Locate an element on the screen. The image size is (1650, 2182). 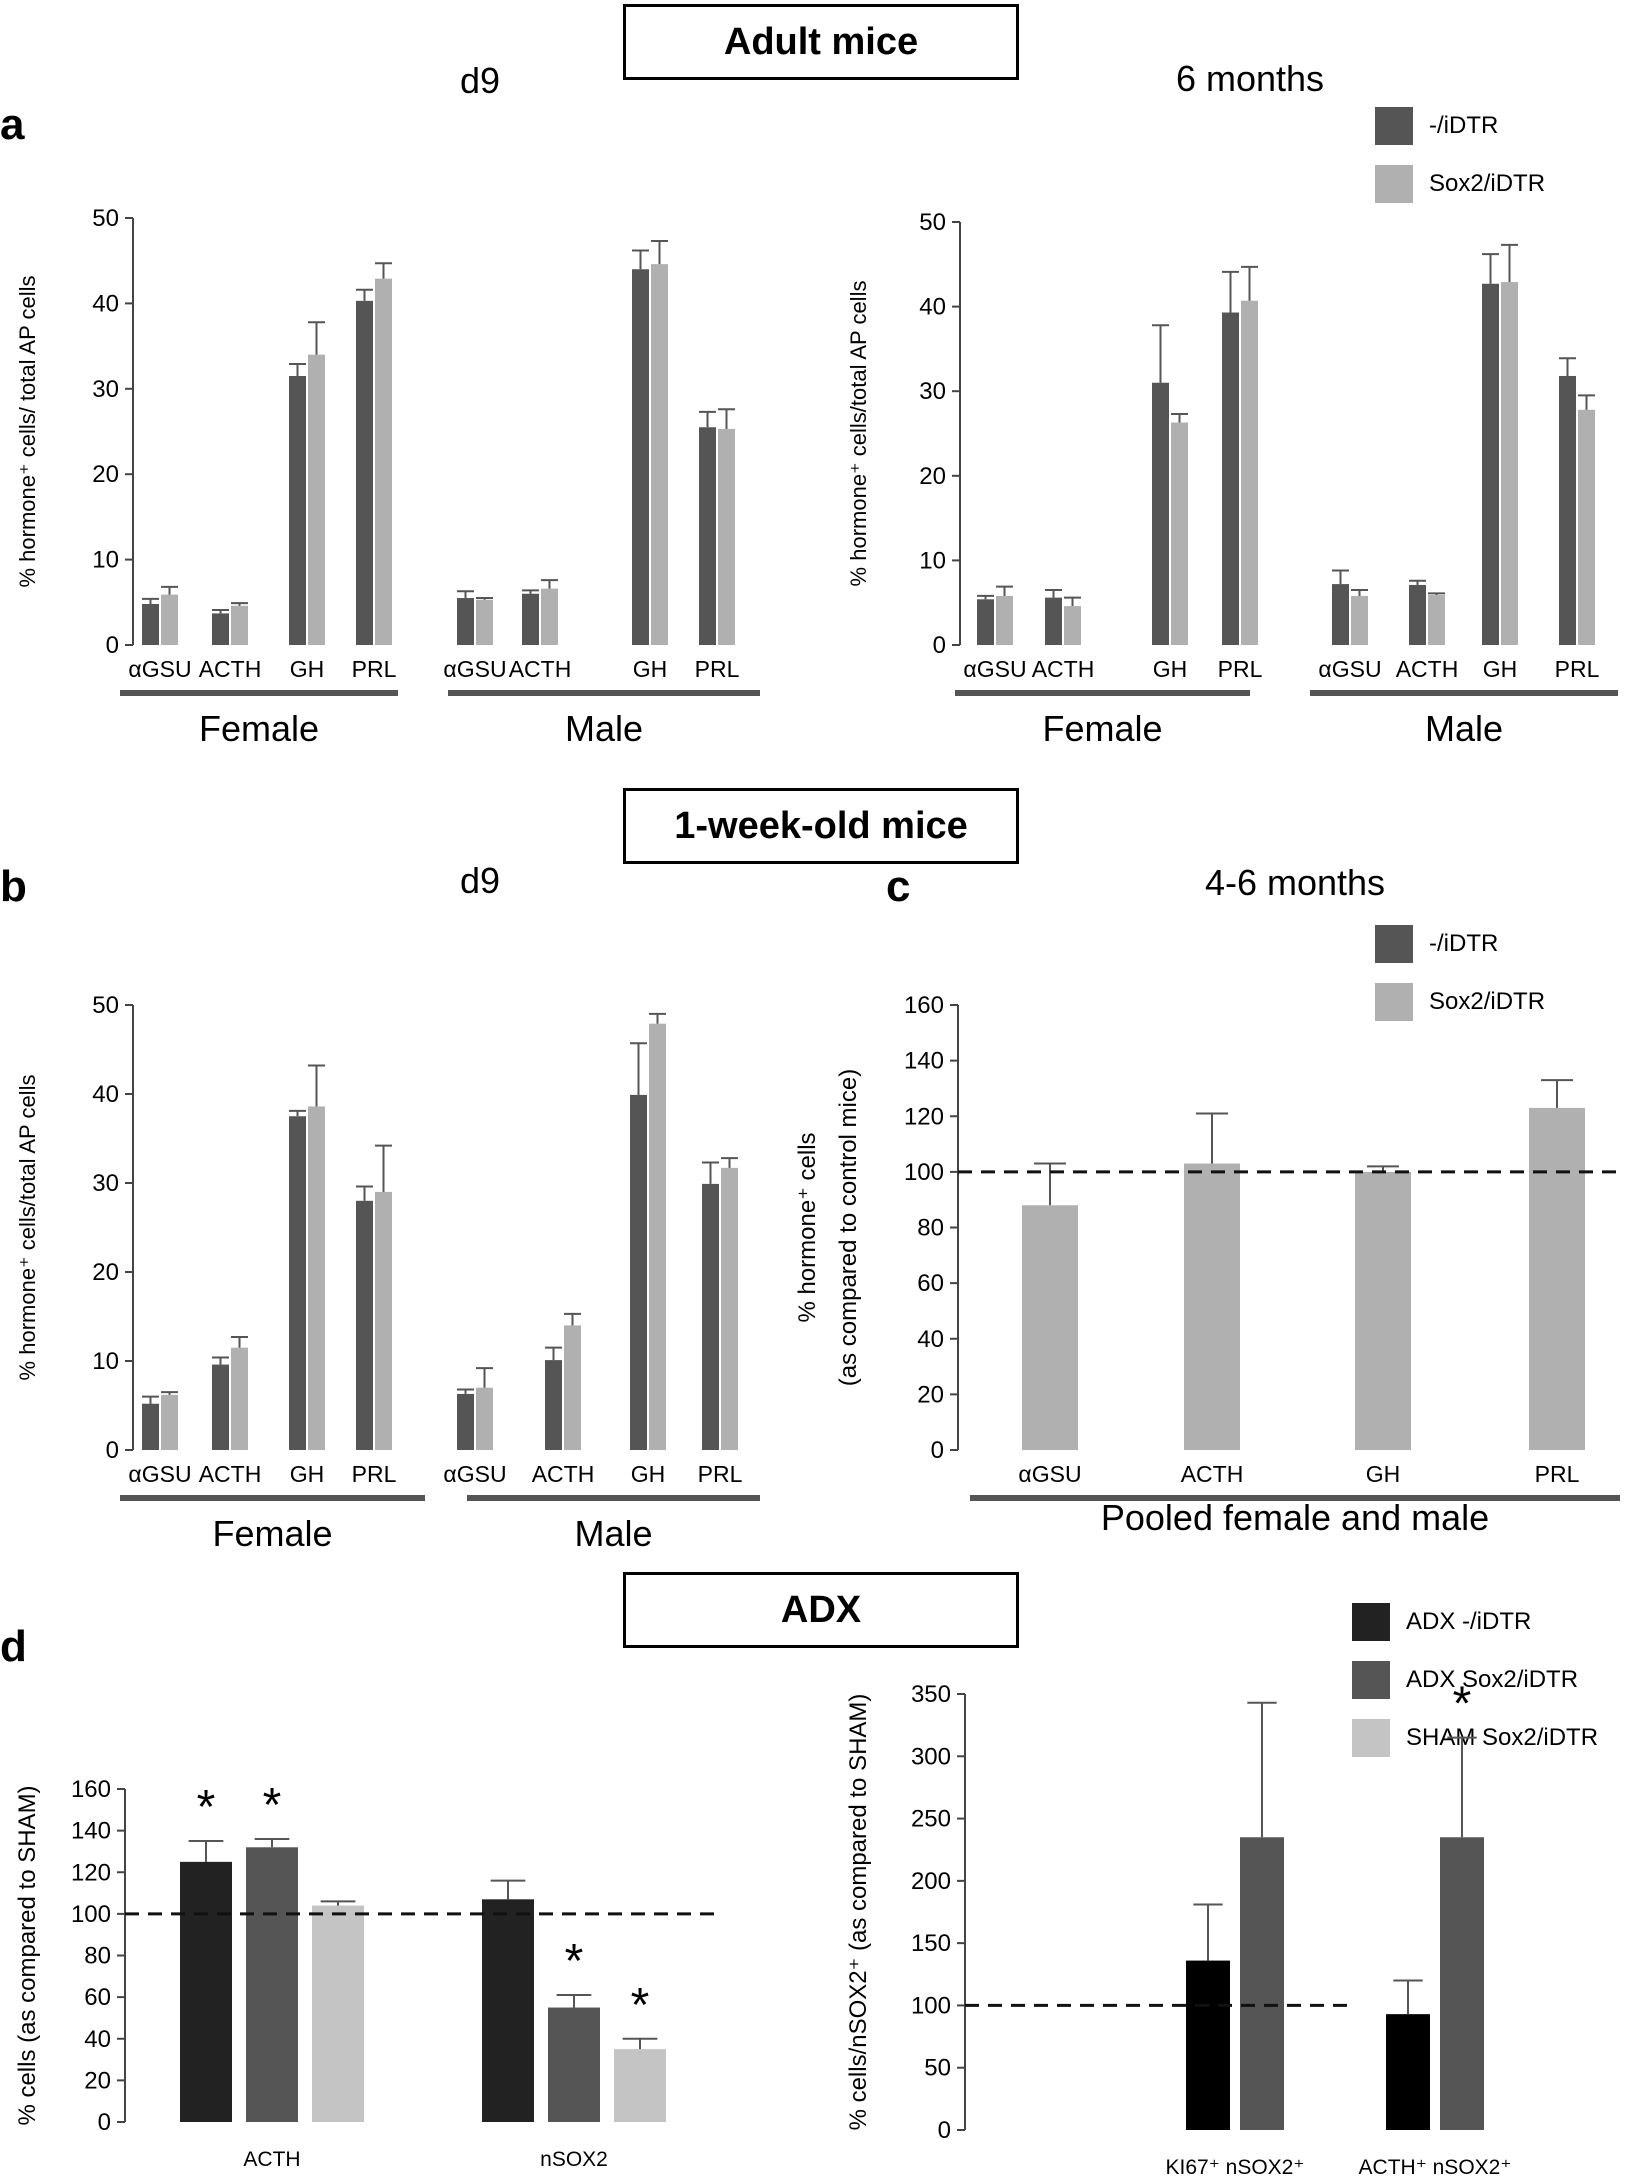
y-tick-label: 350 is located at coordinates (931, 1694).